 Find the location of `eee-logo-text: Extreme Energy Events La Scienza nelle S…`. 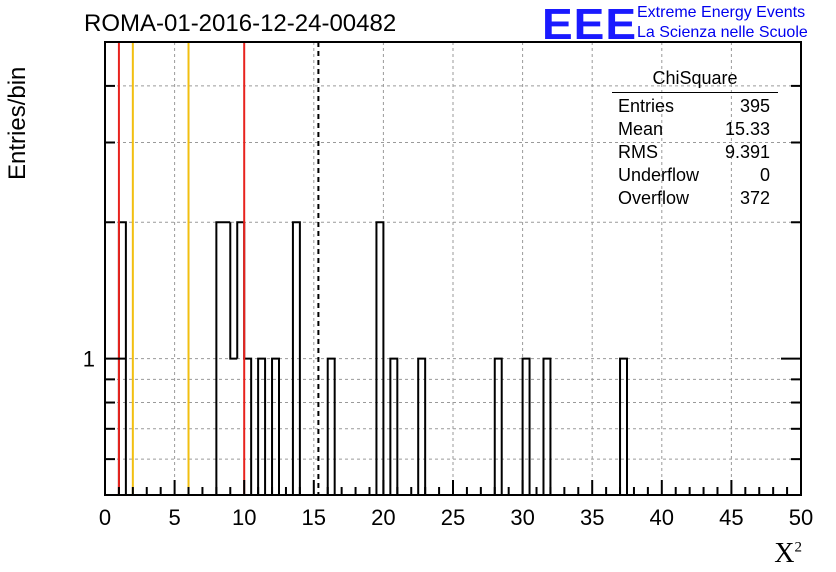

eee-logo-text: Extreme Energy Events La Scienza nelle S… is located at coordinates (722, 23).